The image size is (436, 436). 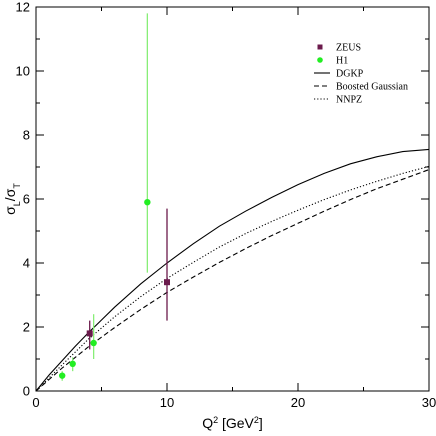 I want to click on x-tick-label: 10, so click(x=167, y=402).